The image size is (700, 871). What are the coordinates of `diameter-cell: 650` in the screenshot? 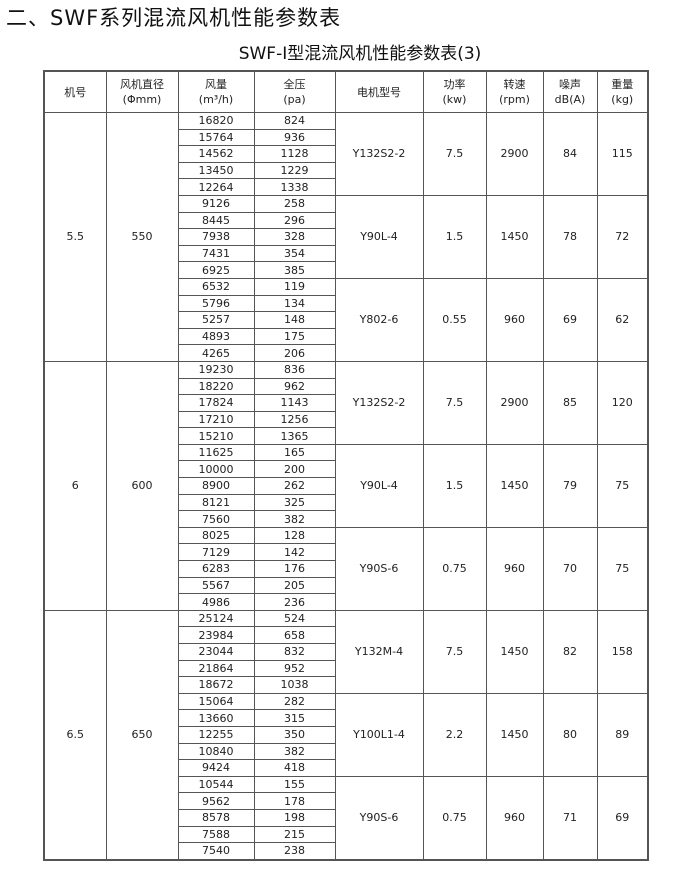 It's located at (142, 735).